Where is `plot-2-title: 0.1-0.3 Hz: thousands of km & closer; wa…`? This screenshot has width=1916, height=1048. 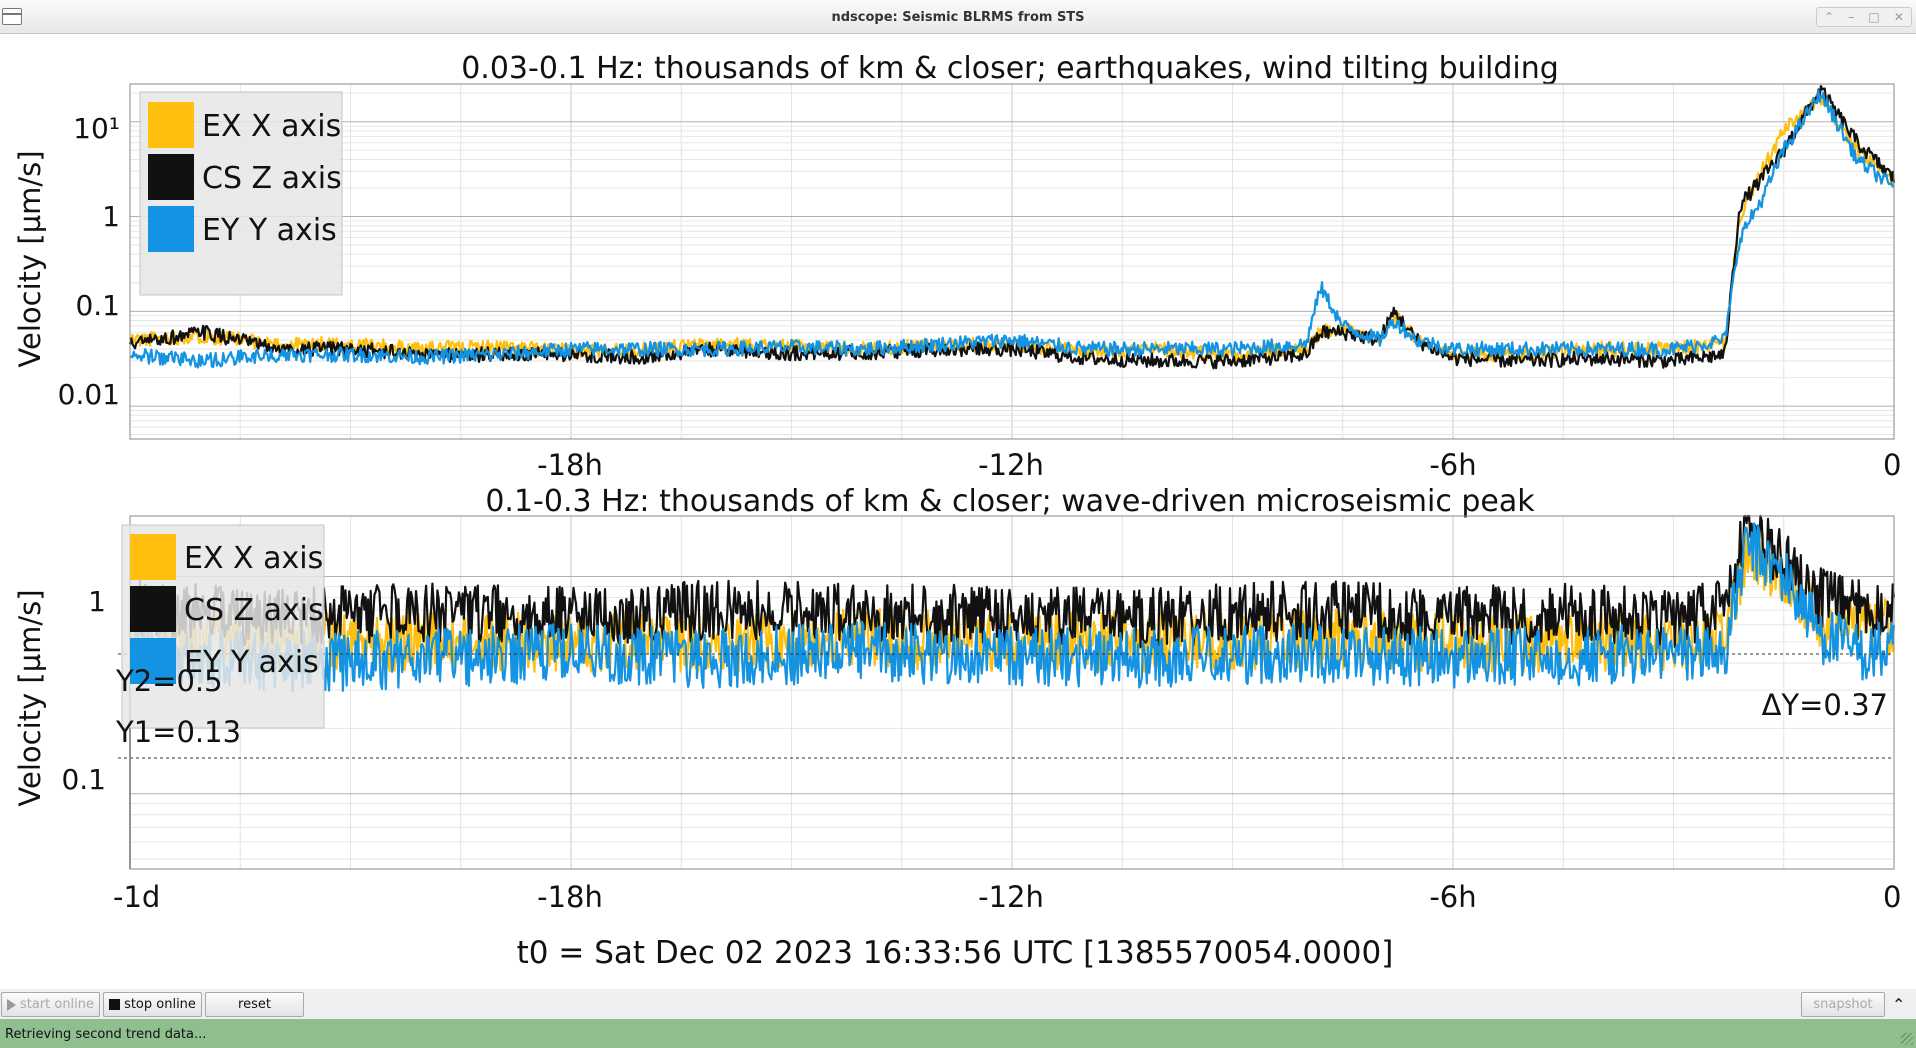 plot-2-title: 0.1-0.3 Hz: thousands of km & closer; wa… is located at coordinates (1010, 501).